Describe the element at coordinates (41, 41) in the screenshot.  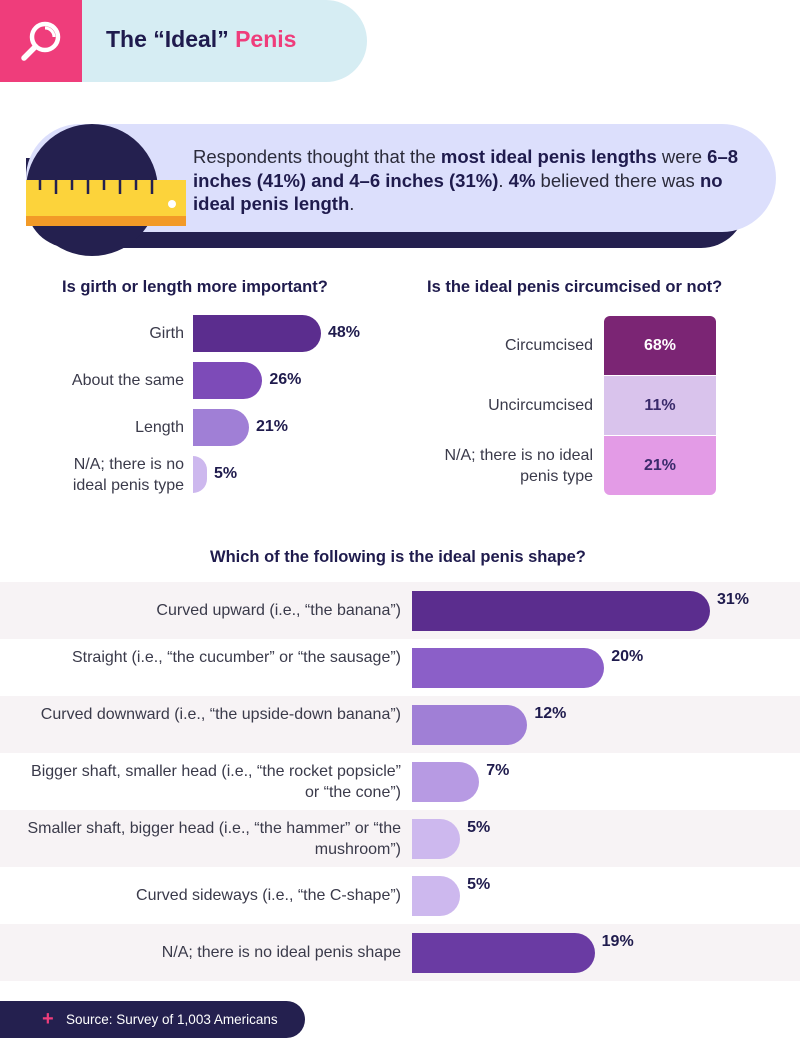
I see `magnifier-icon` at that location.